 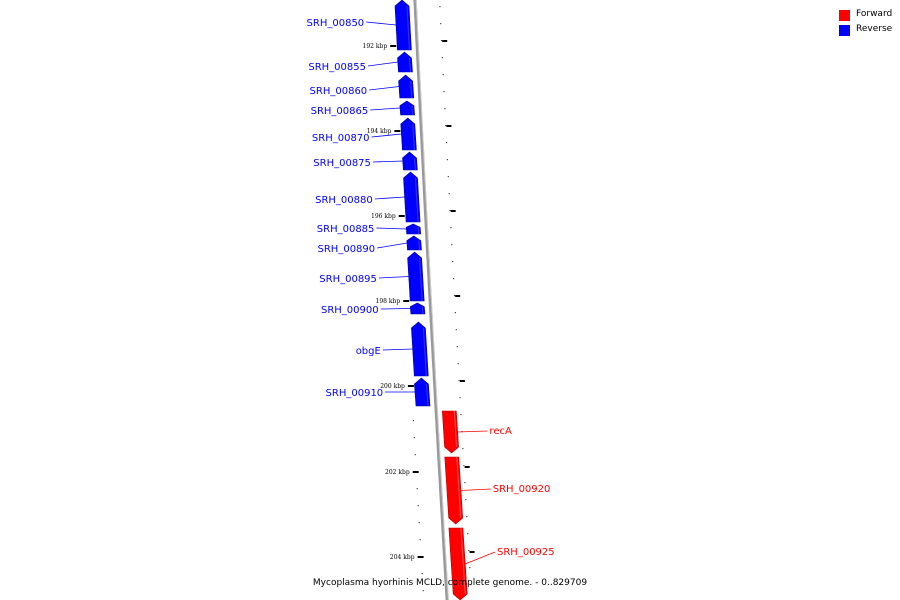 I want to click on tick-label: 192 kbp, so click(x=375, y=46).